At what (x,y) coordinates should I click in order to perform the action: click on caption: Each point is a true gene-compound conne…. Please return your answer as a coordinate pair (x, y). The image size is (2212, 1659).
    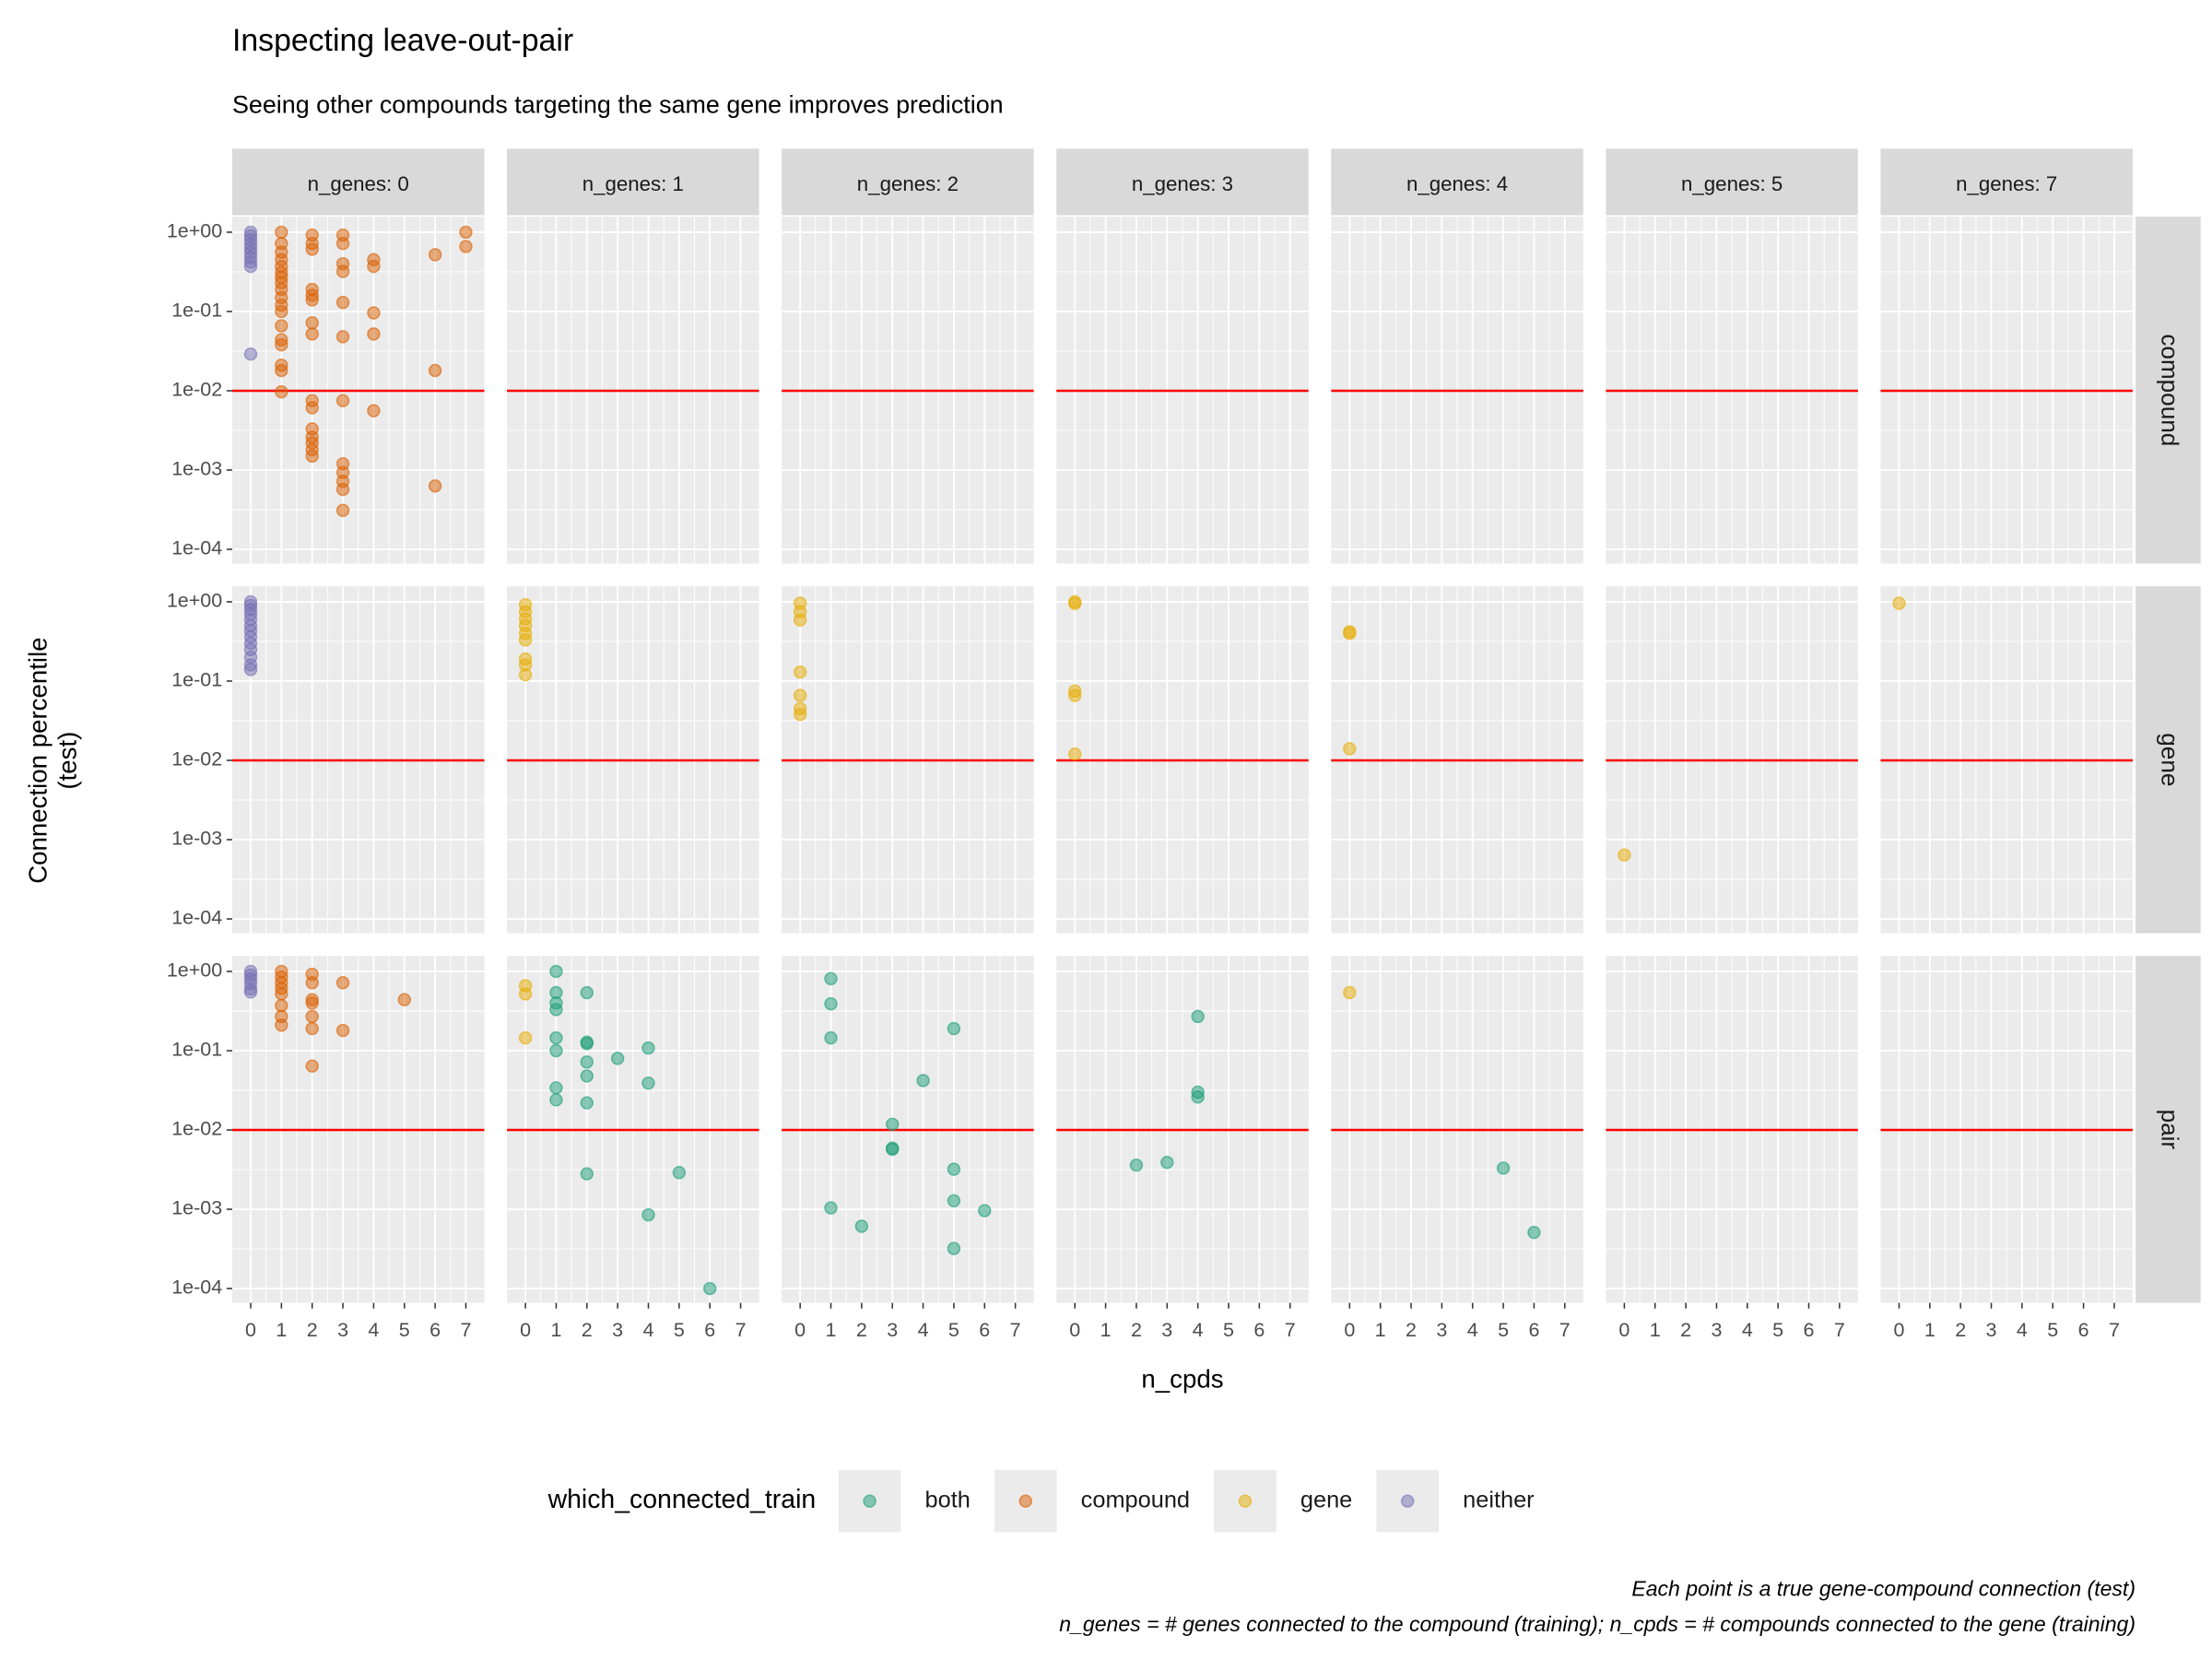
    Looking at the image, I should click on (1883, 1589).